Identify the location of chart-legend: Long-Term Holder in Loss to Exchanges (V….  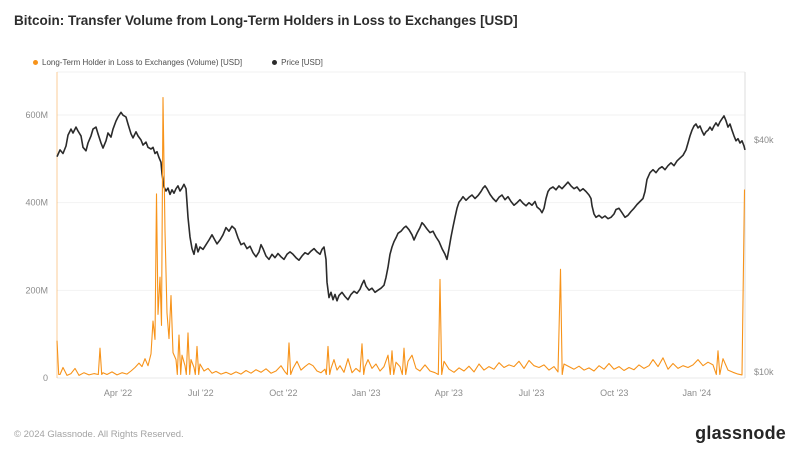
(193, 62).